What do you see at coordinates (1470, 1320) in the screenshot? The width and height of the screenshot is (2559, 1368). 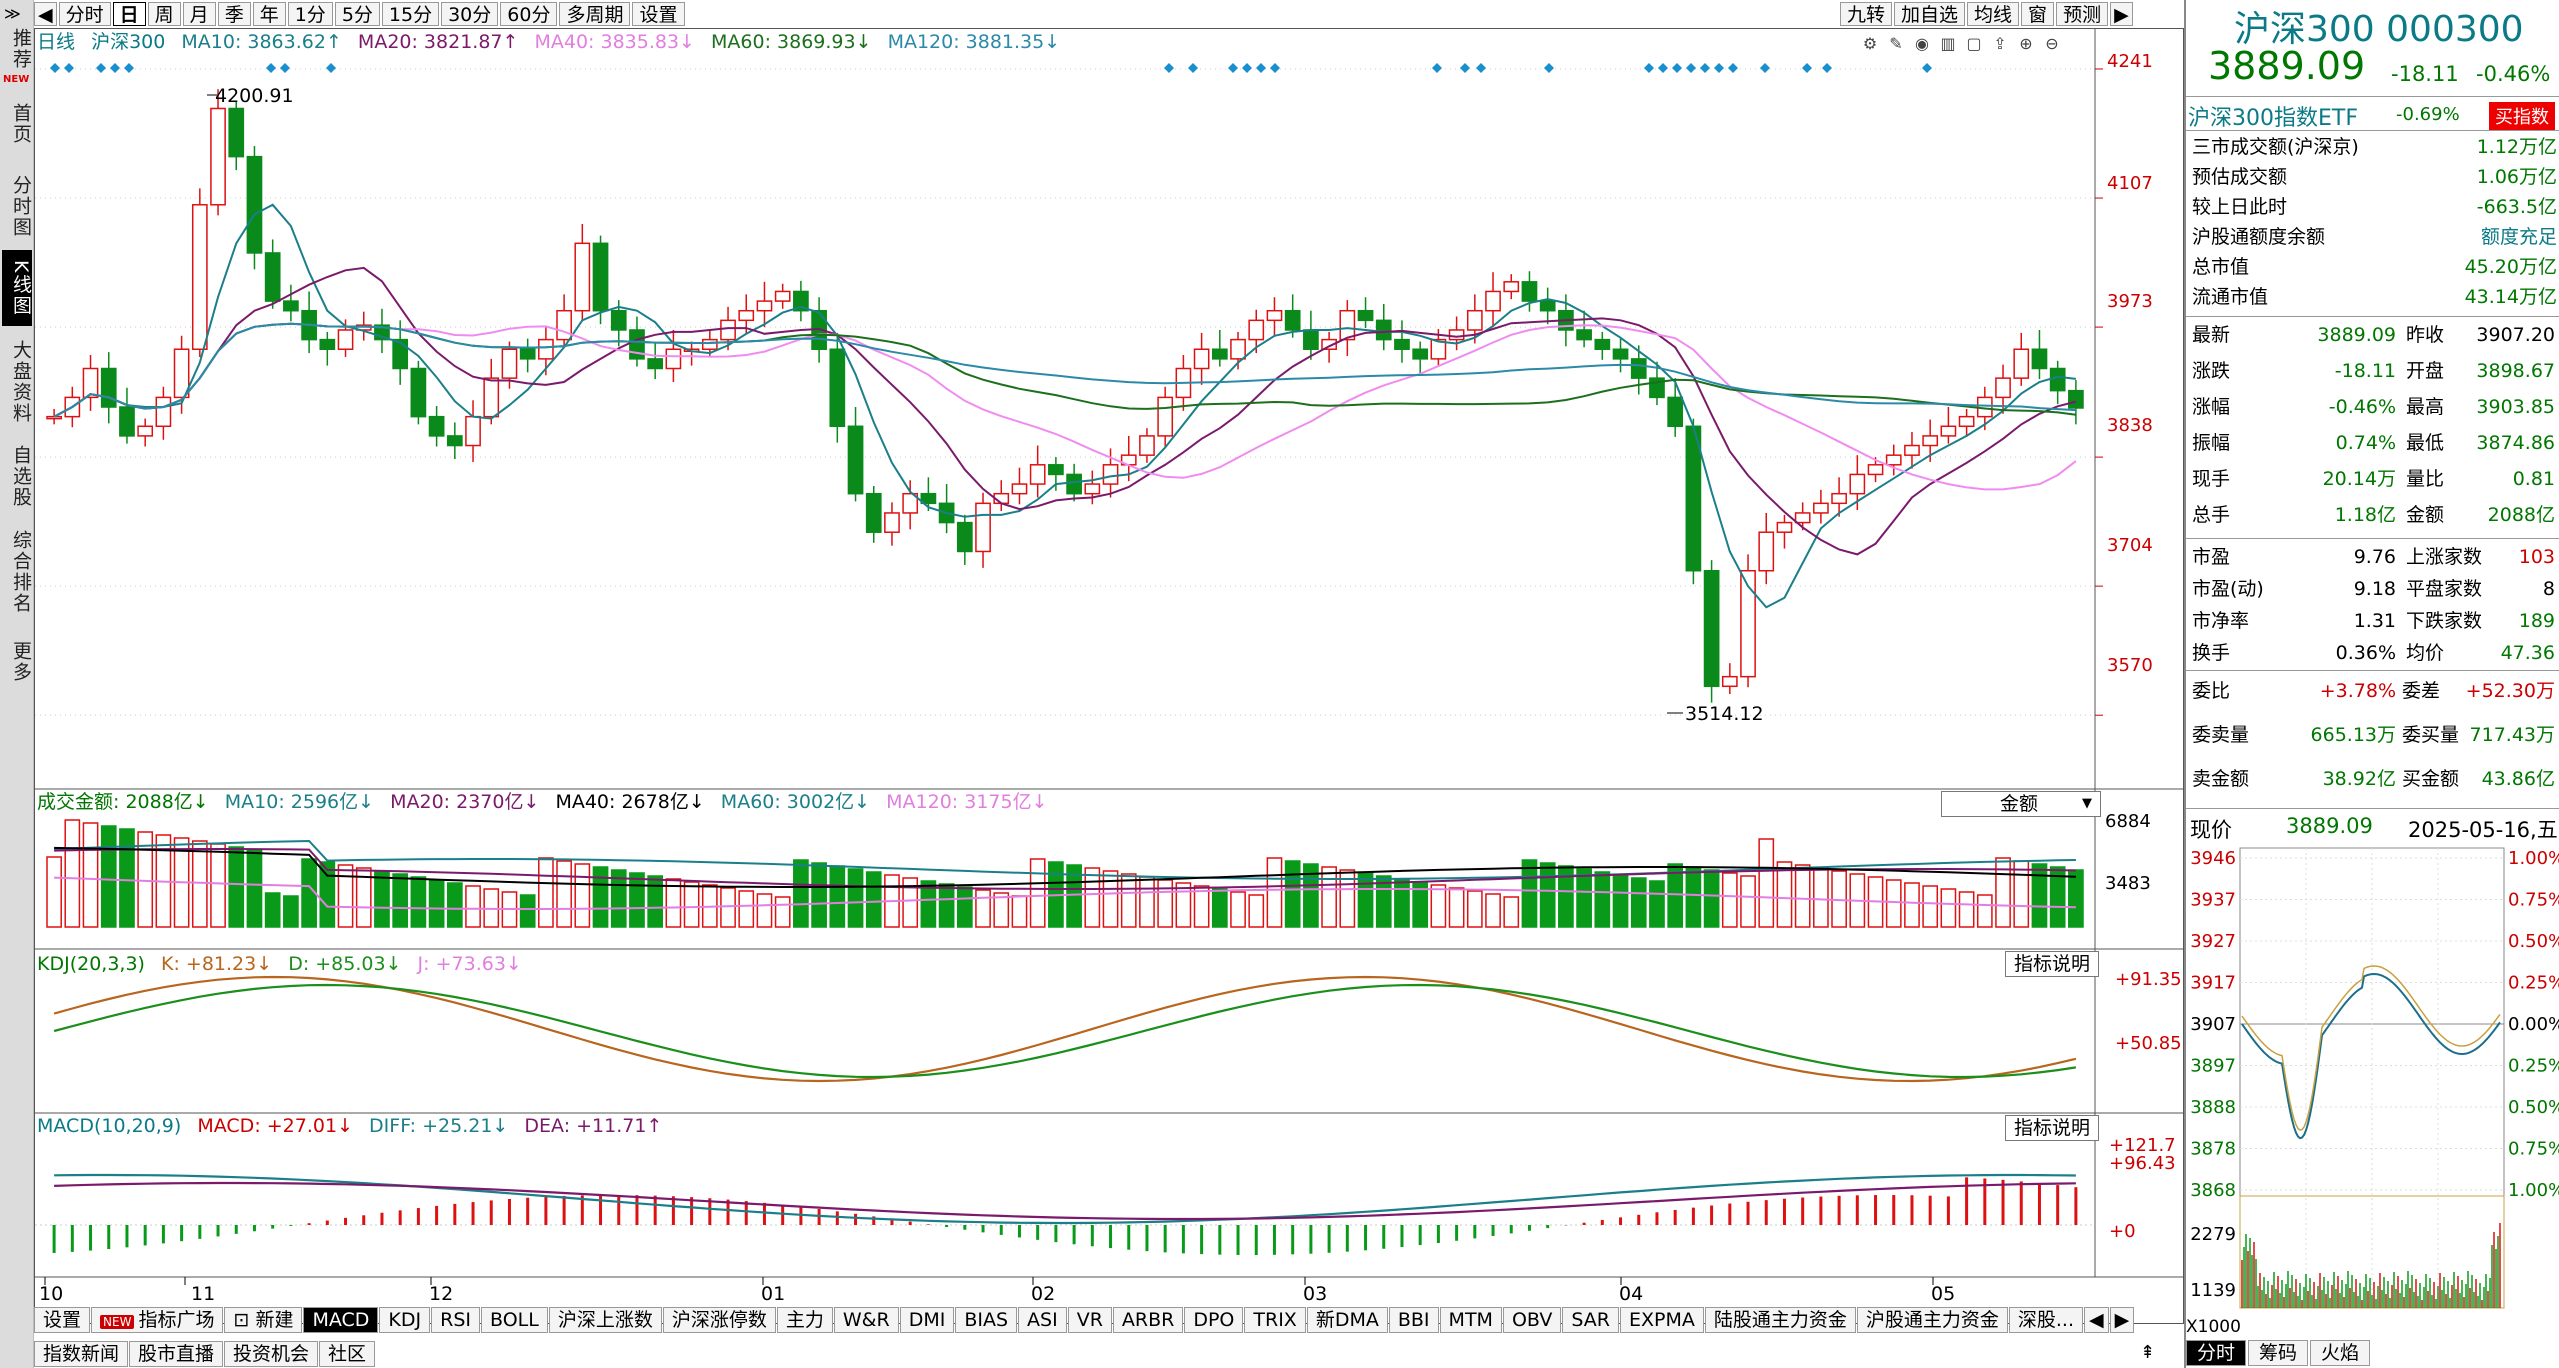 I see `ind-tab-mtm: MTM` at bounding box center [1470, 1320].